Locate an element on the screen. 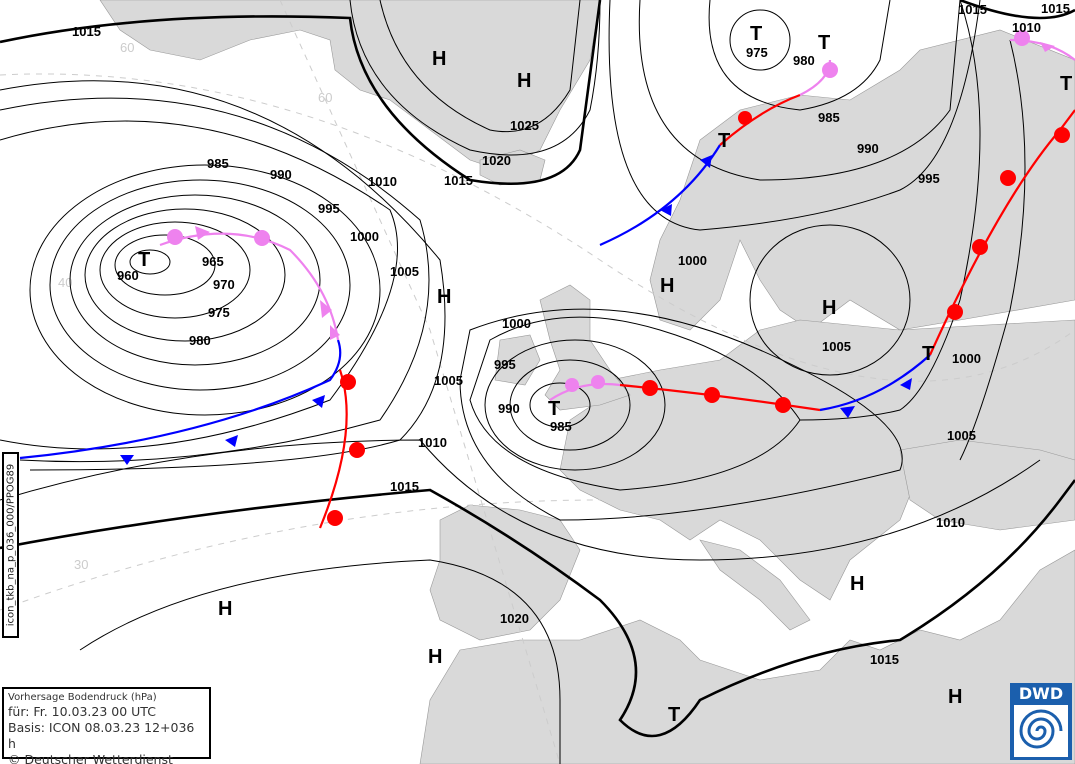 This screenshot has height=764, width=1075. greenland is located at coordinates (350, 85).